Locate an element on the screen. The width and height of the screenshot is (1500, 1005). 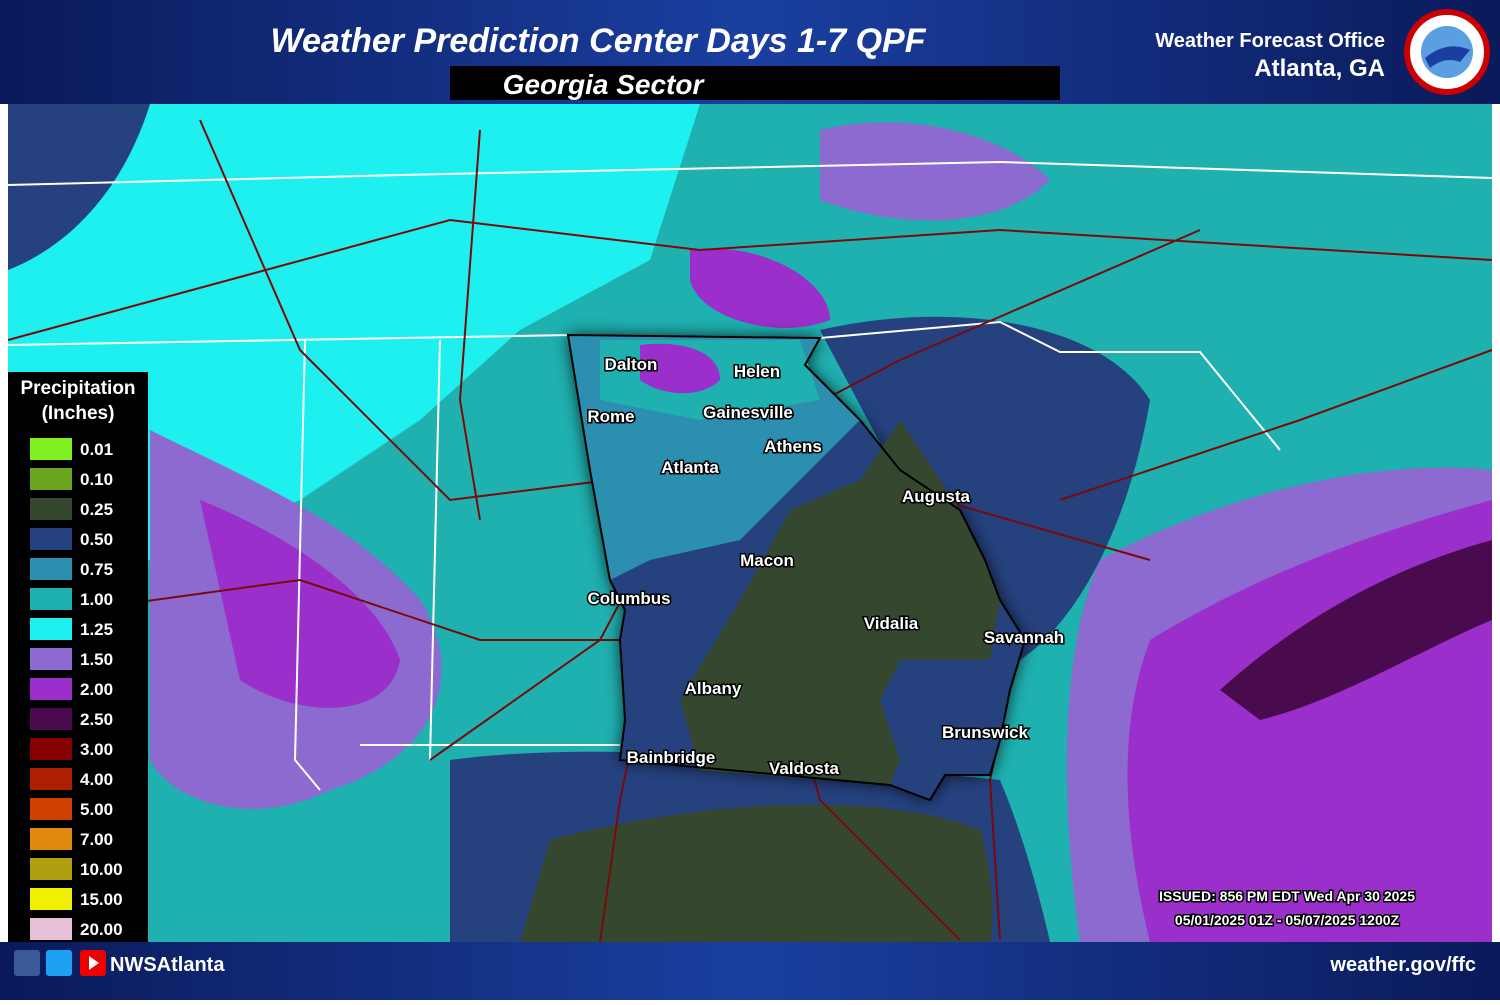
legend-label: 0.50 is located at coordinates (96, 539).